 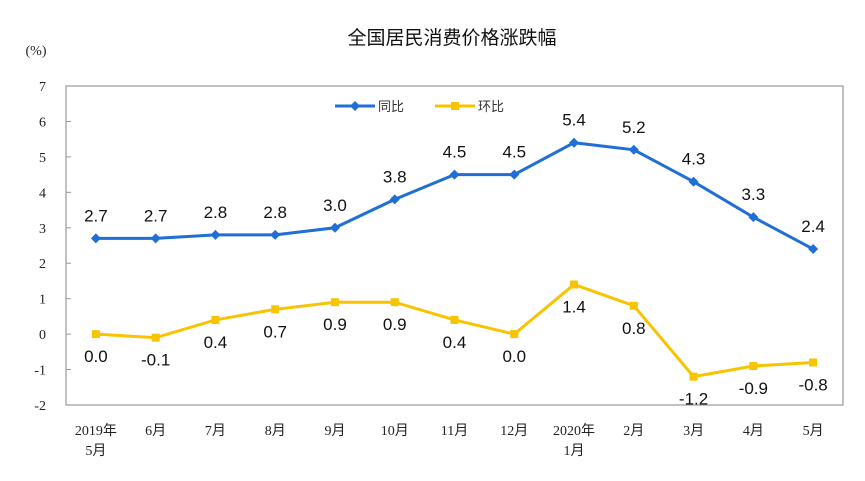 What do you see at coordinates (42, 87) in the screenshot?
I see `y-tick-label: 7` at bounding box center [42, 87].